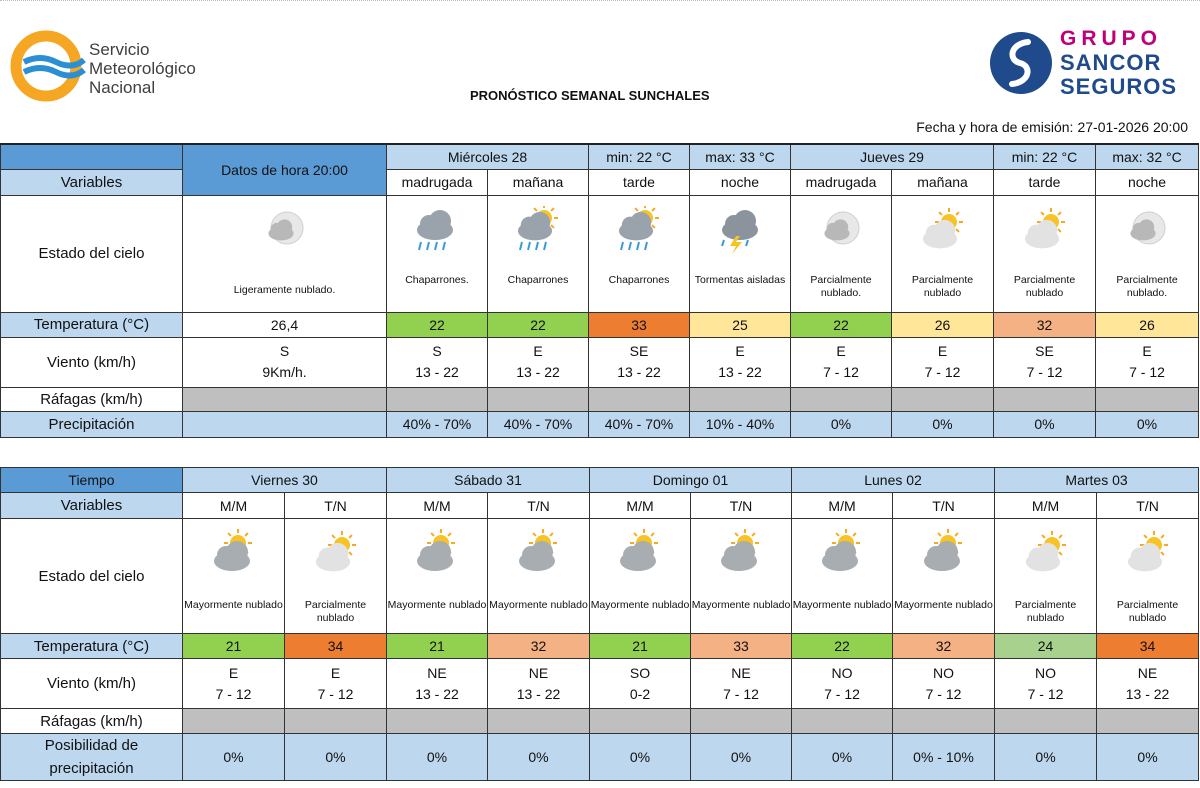 The width and height of the screenshot is (1200, 788). Describe the element at coordinates (91, 683) in the screenshot. I see `row-label-wind: Viento (km/h)` at that location.